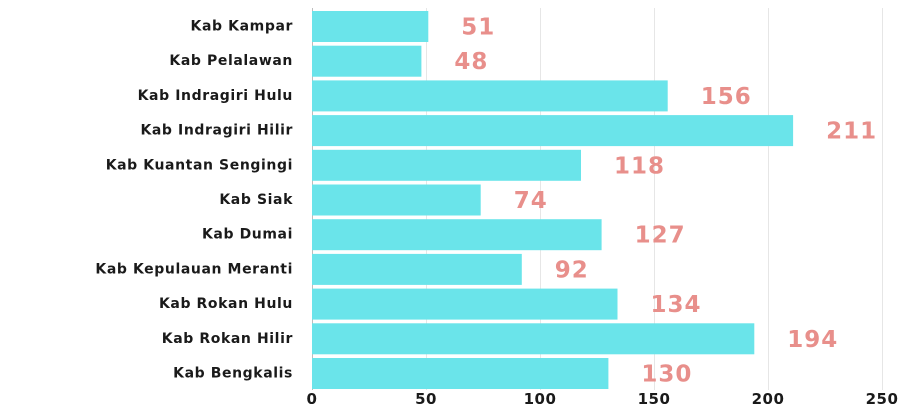  What do you see at coordinates (654, 398) in the screenshot?
I see `x-tick-label: 150` at bounding box center [654, 398].